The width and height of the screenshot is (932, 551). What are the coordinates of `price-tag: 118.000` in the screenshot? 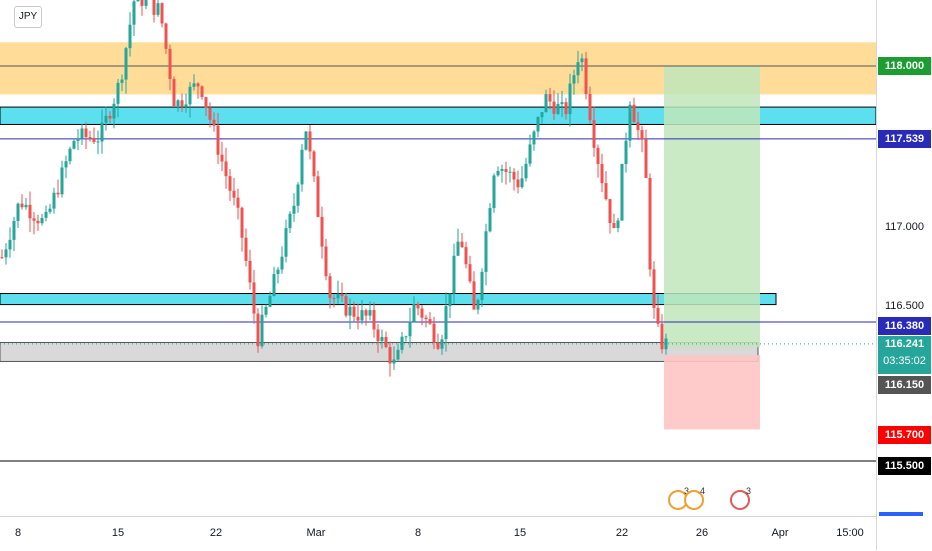 It's located at (904, 66).